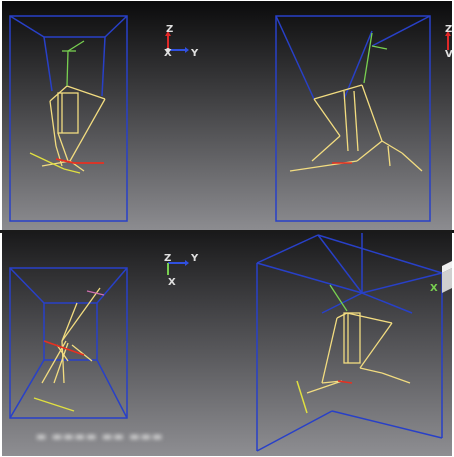 This screenshot has height=457, width=454. What do you see at coordinates (168, 53) in the screenshot?
I see `axis-x-label: X` at bounding box center [168, 53].